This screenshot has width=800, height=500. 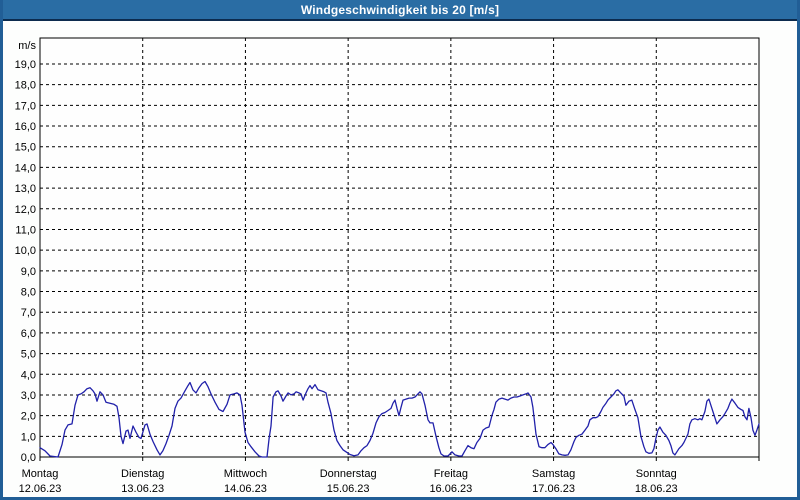 I want to click on y-tick-label: 18,0, so click(x=25, y=86).